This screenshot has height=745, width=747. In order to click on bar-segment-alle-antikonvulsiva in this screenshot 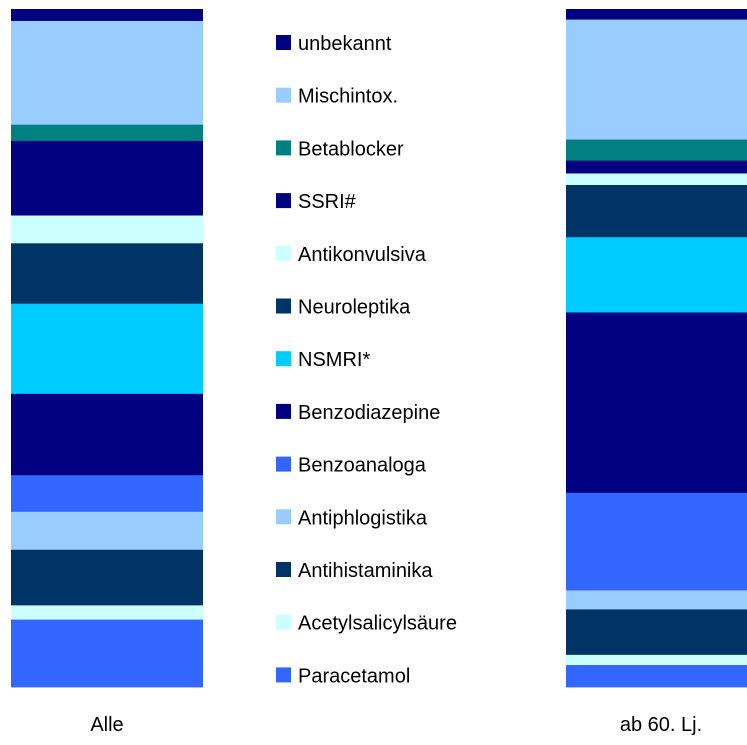, I will do `click(107, 229)`.